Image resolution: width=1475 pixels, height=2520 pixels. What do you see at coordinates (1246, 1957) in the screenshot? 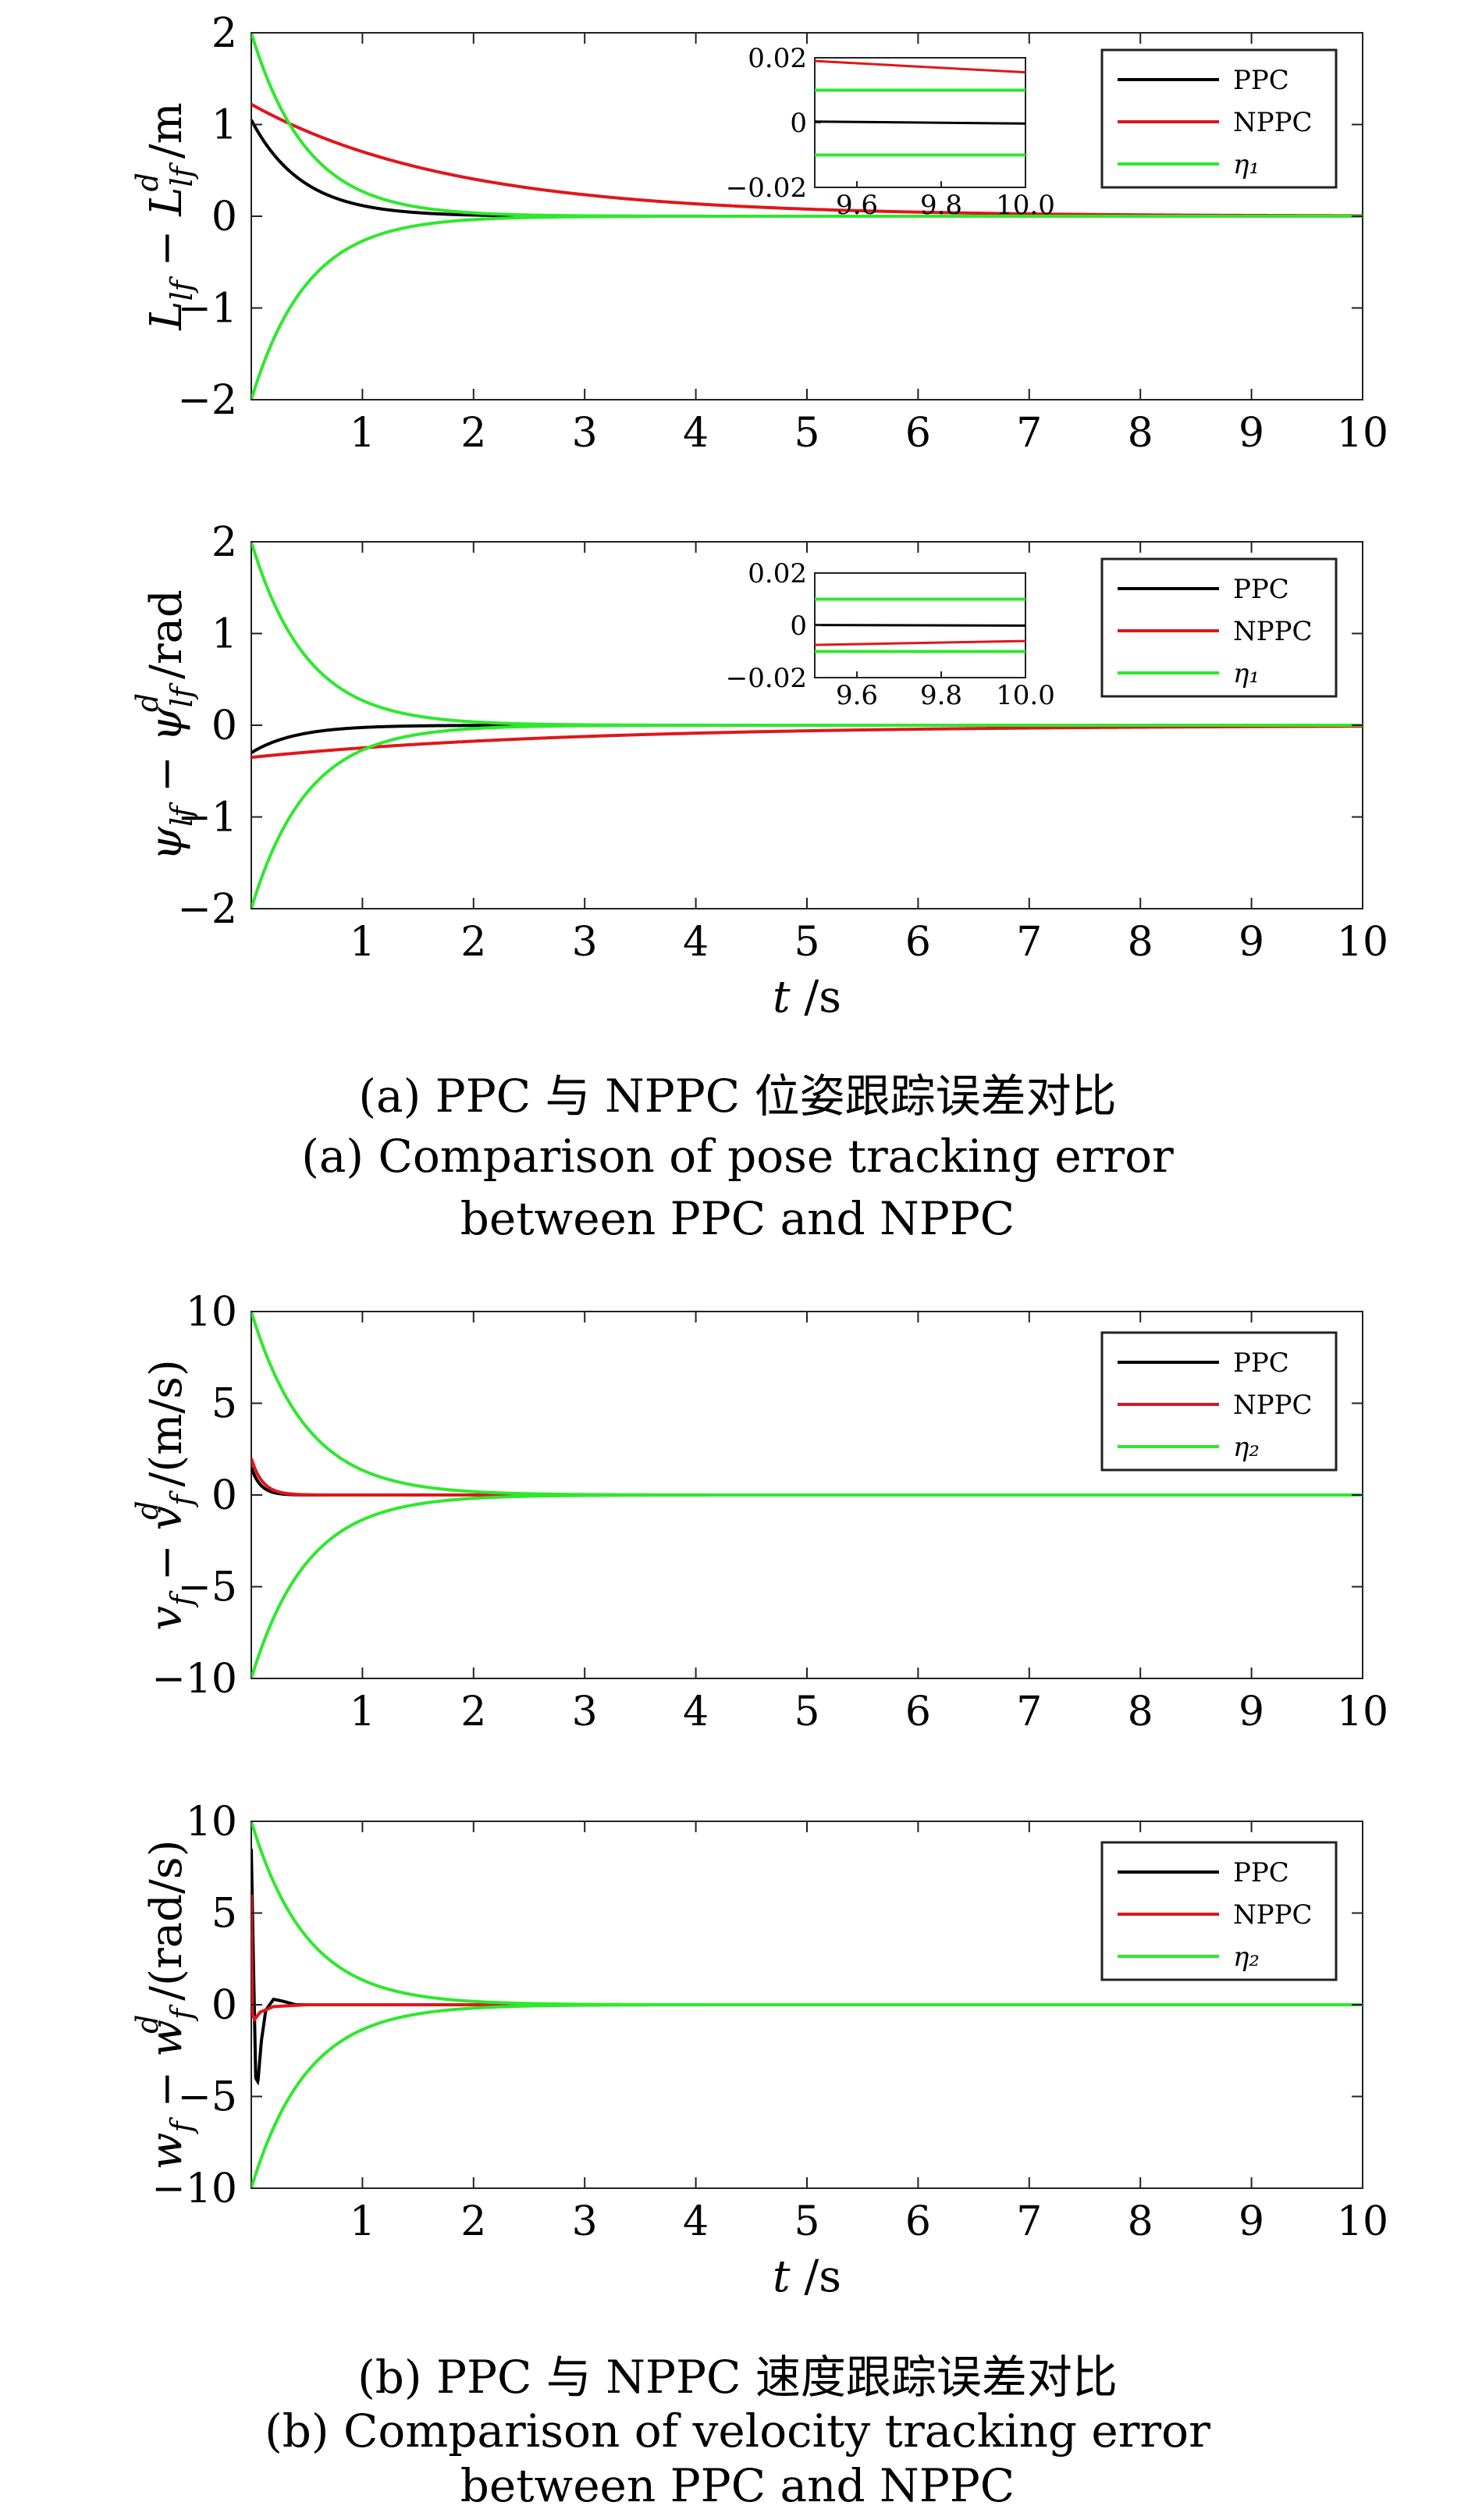
I see `legend-label: η₂` at bounding box center [1246, 1957].